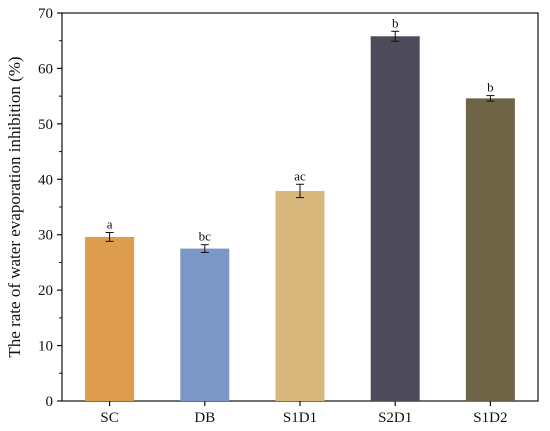 This screenshot has width=550, height=431. Describe the element at coordinates (490, 418) in the screenshot. I see `x-category-label: S1D2` at that location.